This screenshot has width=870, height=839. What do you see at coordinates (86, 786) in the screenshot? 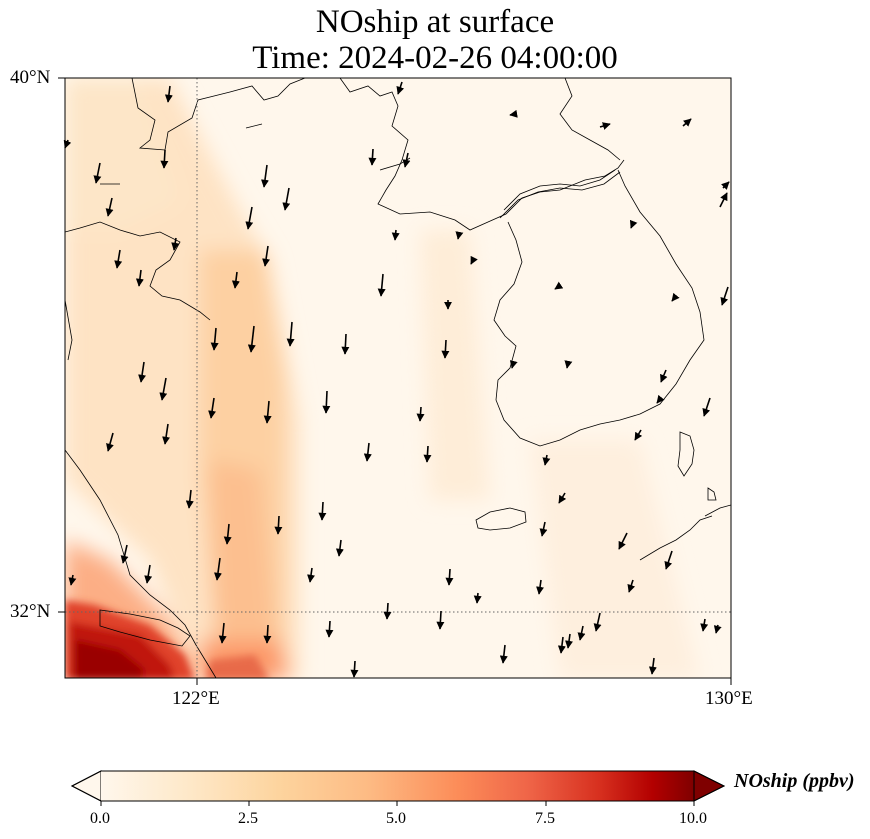
I see `colorbar-low-extend` at bounding box center [86, 786].